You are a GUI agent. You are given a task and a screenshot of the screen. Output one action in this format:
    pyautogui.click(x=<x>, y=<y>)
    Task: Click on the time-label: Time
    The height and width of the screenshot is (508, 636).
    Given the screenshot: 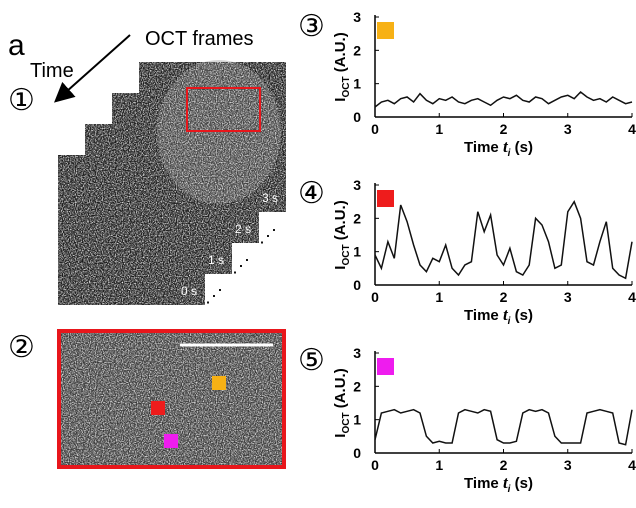 What is the action you would take?
    pyautogui.click(x=52, y=71)
    